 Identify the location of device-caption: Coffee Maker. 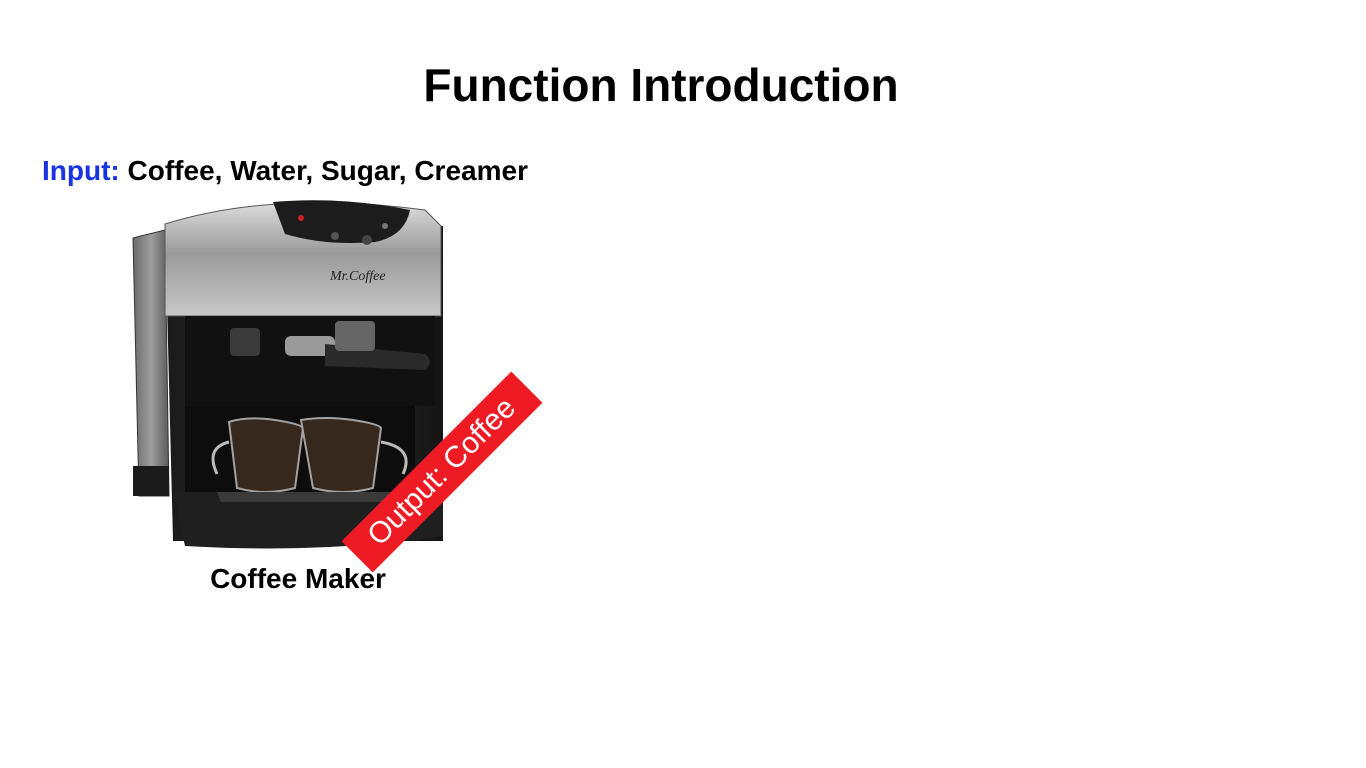
(298, 578).